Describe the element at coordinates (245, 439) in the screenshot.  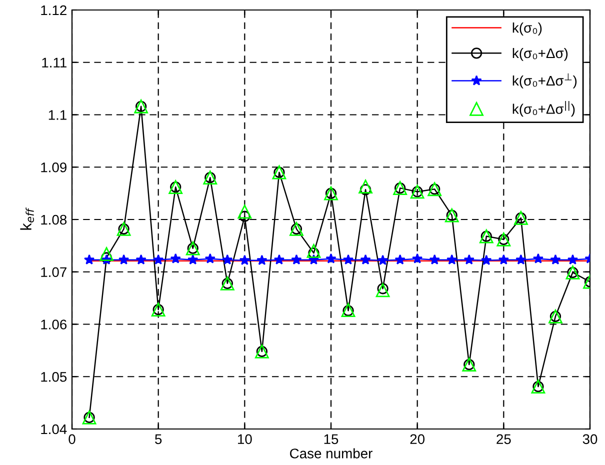
I see `x-tick-label: 10` at that location.